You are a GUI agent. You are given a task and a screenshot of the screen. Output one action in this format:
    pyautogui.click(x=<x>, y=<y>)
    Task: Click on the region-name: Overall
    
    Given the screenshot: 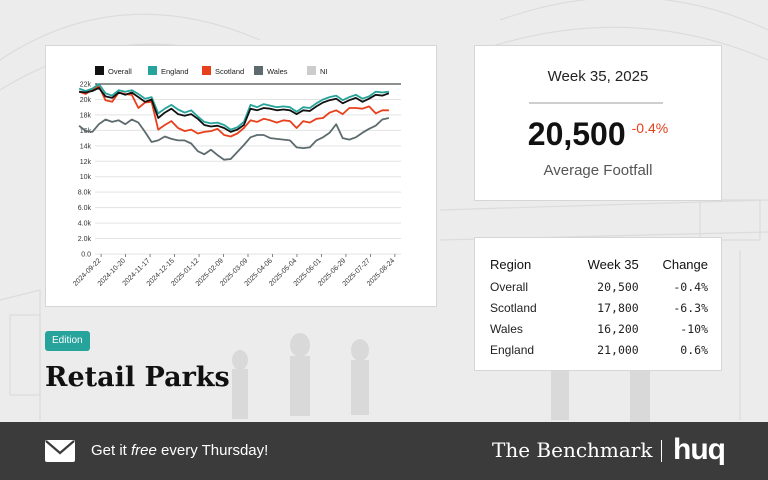 What is the action you would take?
    pyautogui.click(x=509, y=286)
    